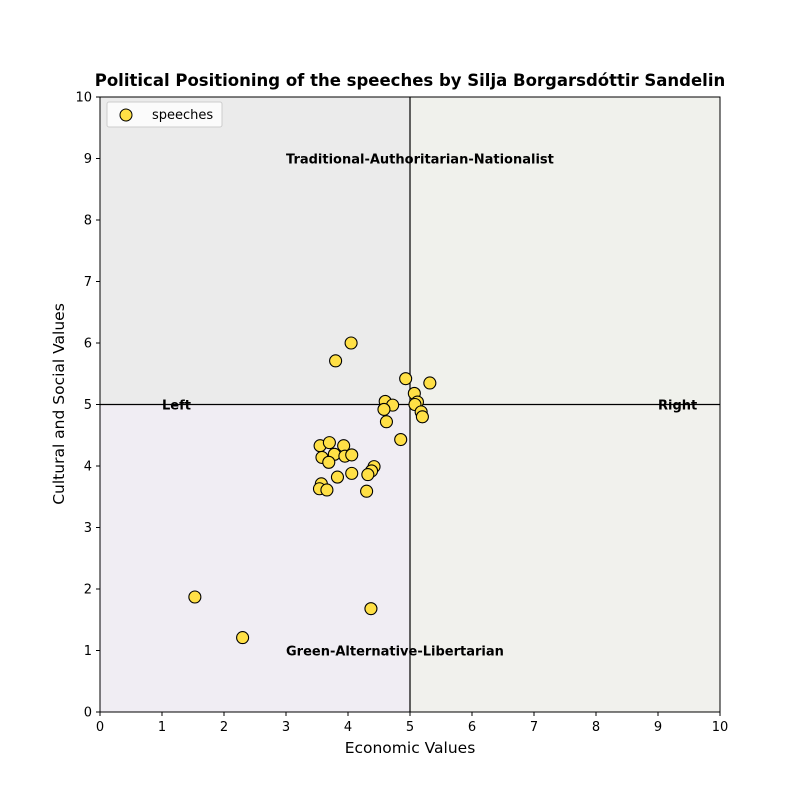  I want to click on x-tick-label: 5, so click(410, 727).